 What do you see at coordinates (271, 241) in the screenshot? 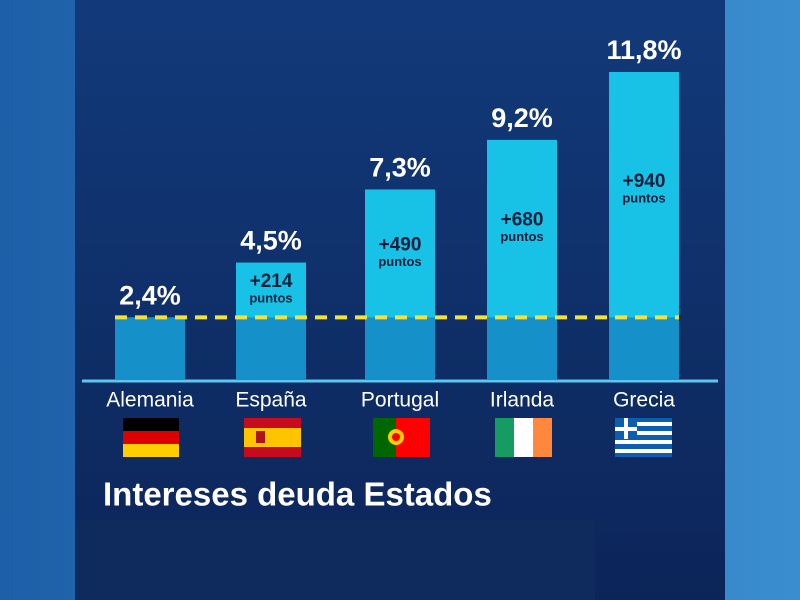
I see `value-label: 4,5%` at bounding box center [271, 241].